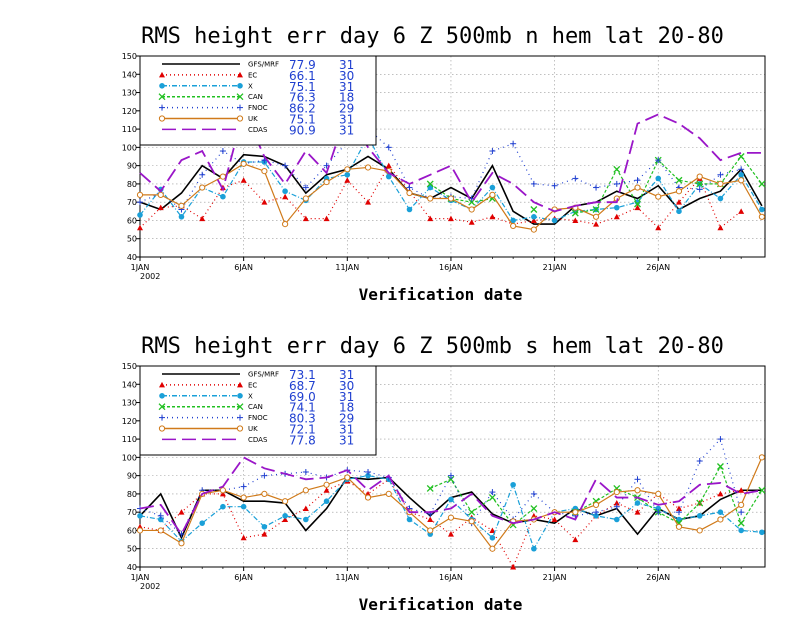  What do you see at coordinates (451, 496) in the screenshot?
I see `series-cdas` at bounding box center [451, 496].